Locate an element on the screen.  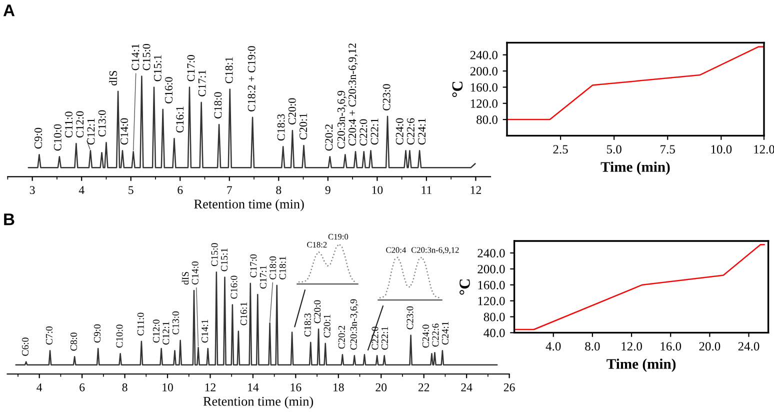
annotation: C20:4 + C20:3n-6,9,12 is located at coordinates (353, 94).